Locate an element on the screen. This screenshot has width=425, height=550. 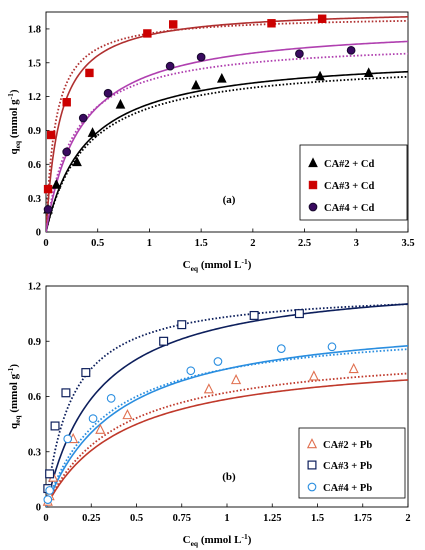
x-tick-label: 0.75 is located at coordinates (182, 518).